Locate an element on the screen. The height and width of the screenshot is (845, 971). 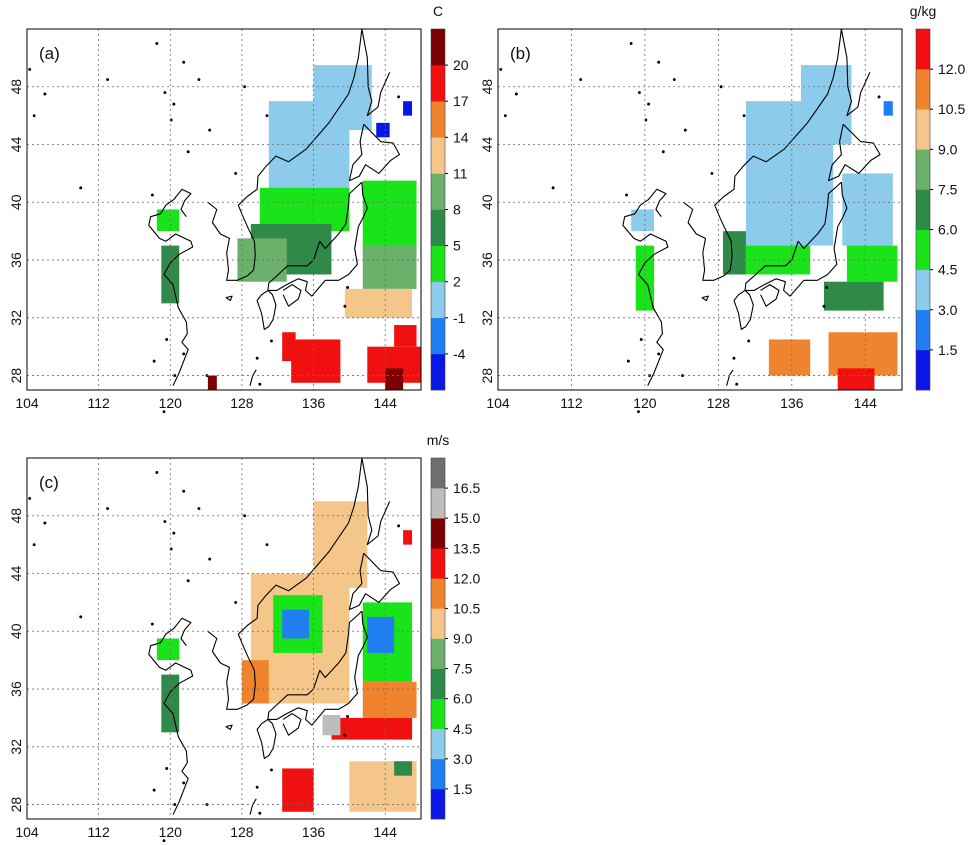
colorbar-tick-label: 2 is located at coordinates (457, 282).